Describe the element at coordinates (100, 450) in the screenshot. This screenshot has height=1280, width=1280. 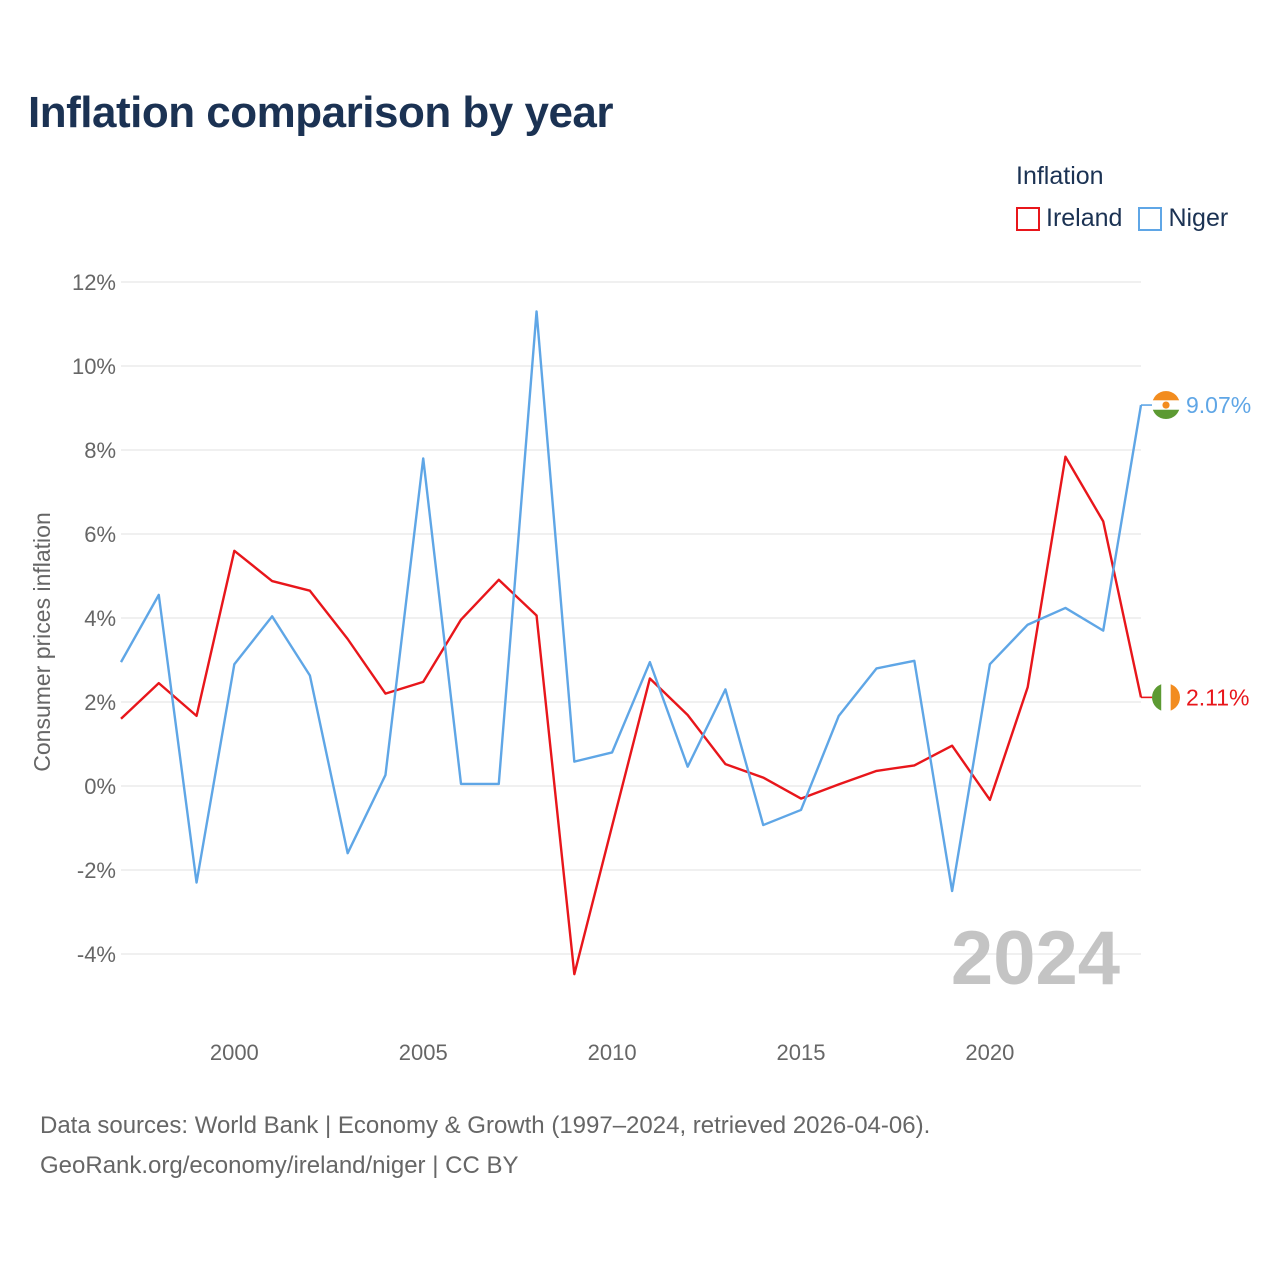
I see `y-tick-label: 8%` at that location.